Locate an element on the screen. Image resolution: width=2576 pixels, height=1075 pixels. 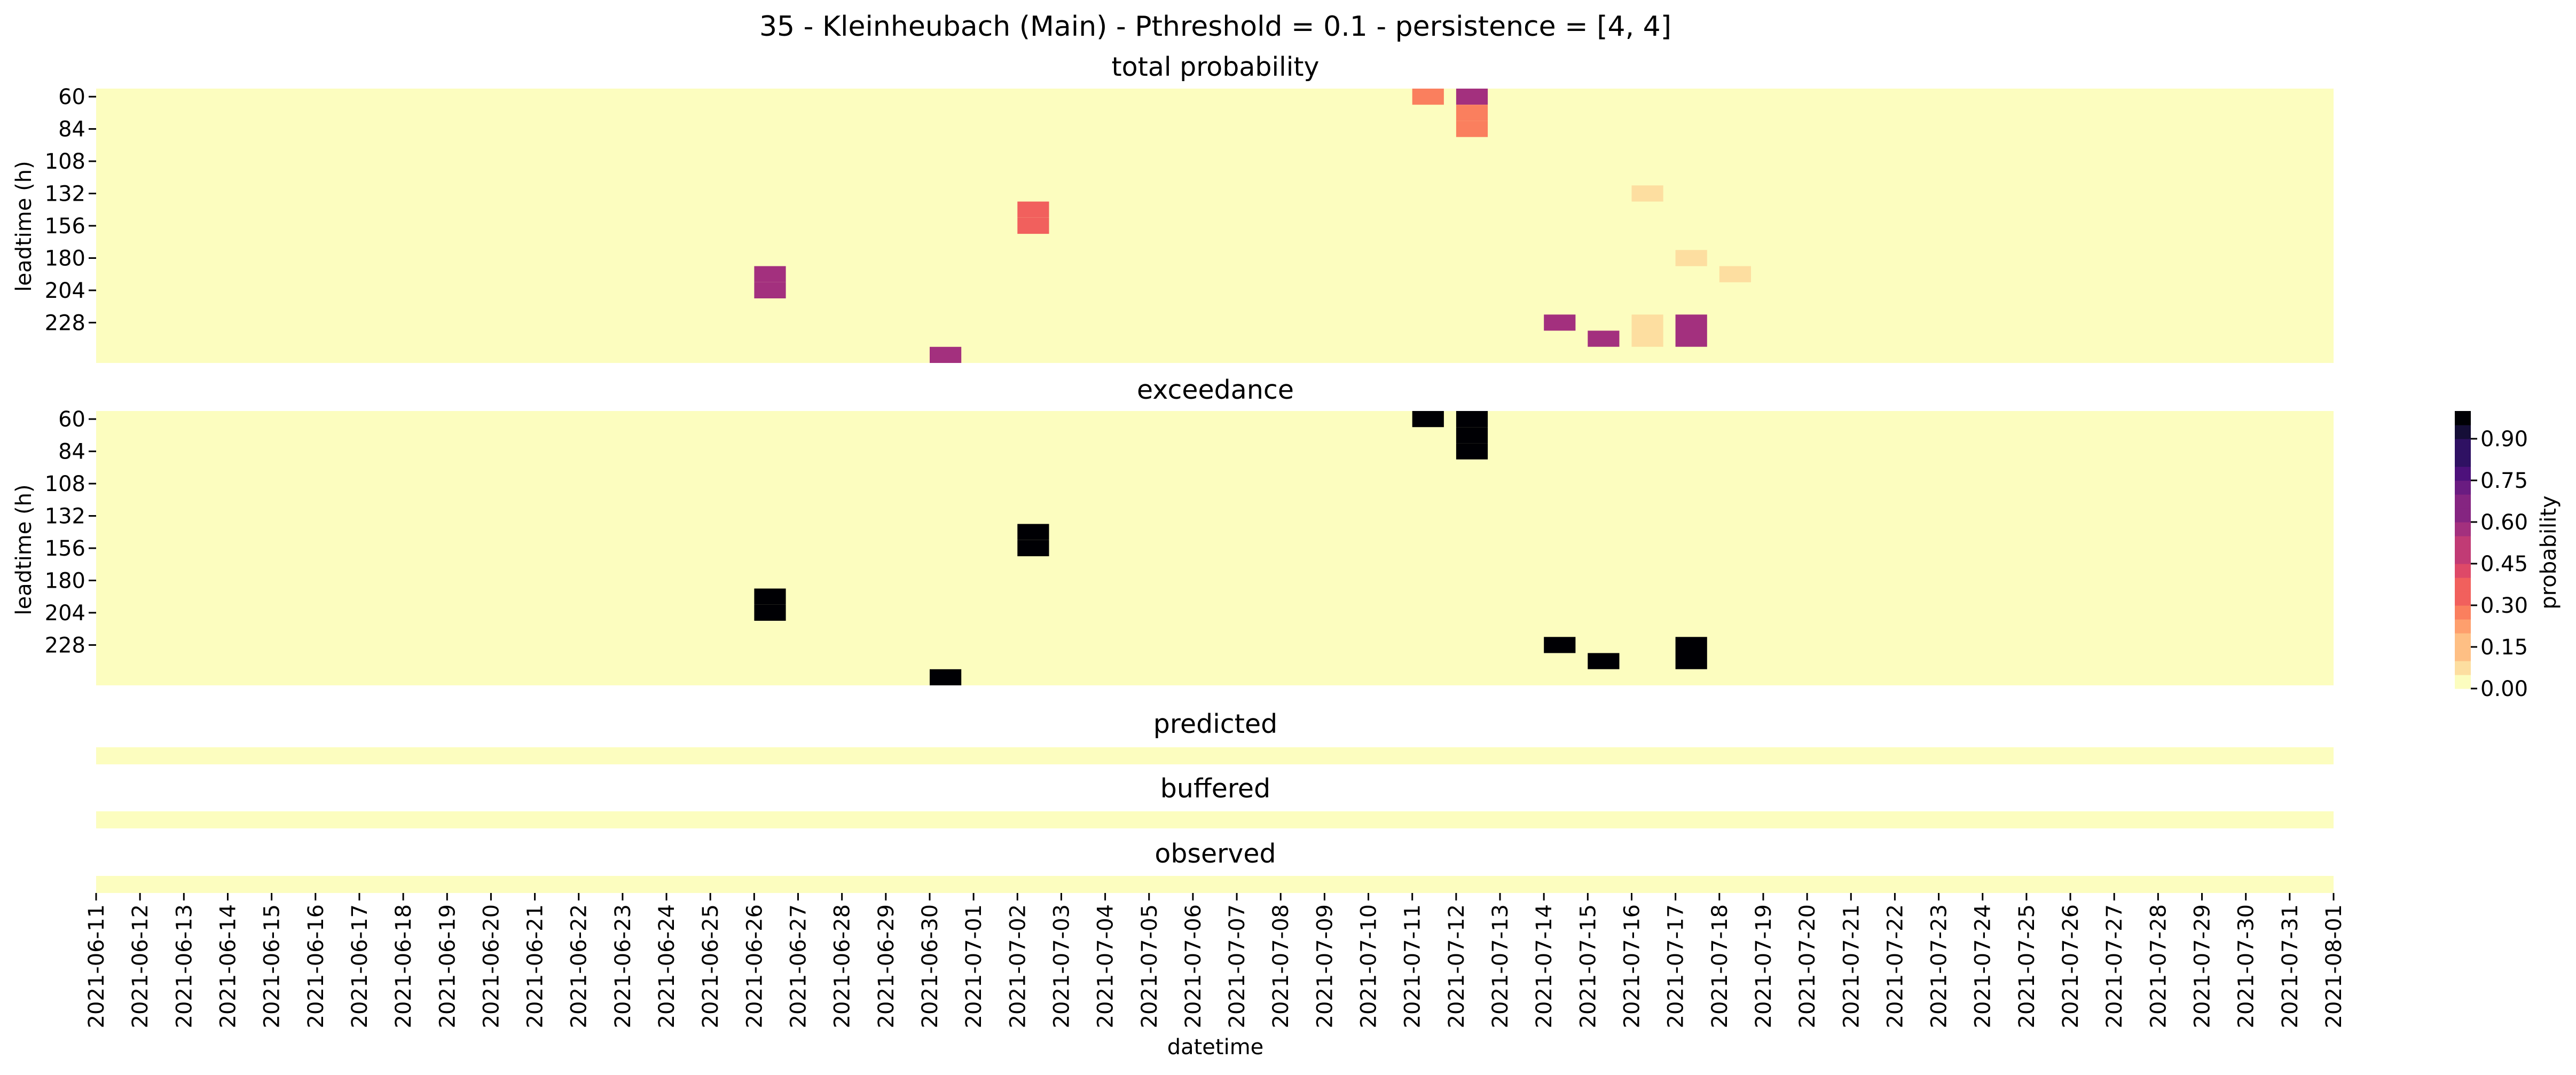
y-axis-label-exceedance: leadtime (h) is located at coordinates (24, 549).